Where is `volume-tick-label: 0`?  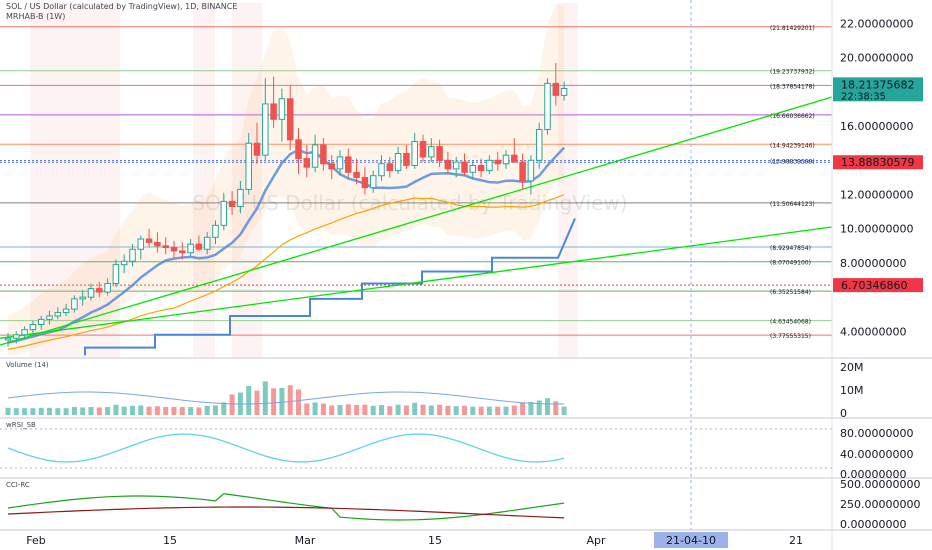
volume-tick-label: 0 is located at coordinates (843, 413).